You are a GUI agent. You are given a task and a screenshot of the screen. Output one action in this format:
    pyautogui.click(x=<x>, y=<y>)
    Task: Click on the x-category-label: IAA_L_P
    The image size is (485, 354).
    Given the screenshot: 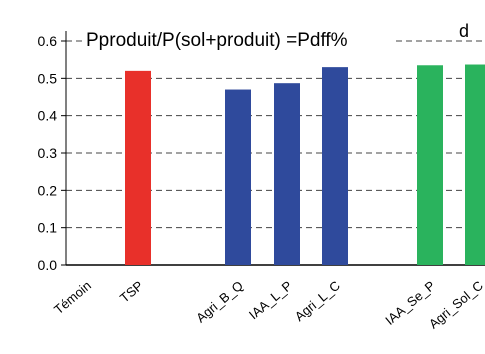 What is the action you would take?
    pyautogui.click(x=270, y=300)
    